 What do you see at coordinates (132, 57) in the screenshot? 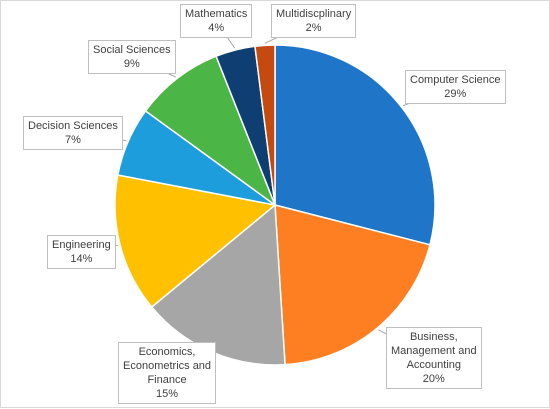
I see `data-label-social-sciences: Social Sciences 9%` at bounding box center [132, 57].